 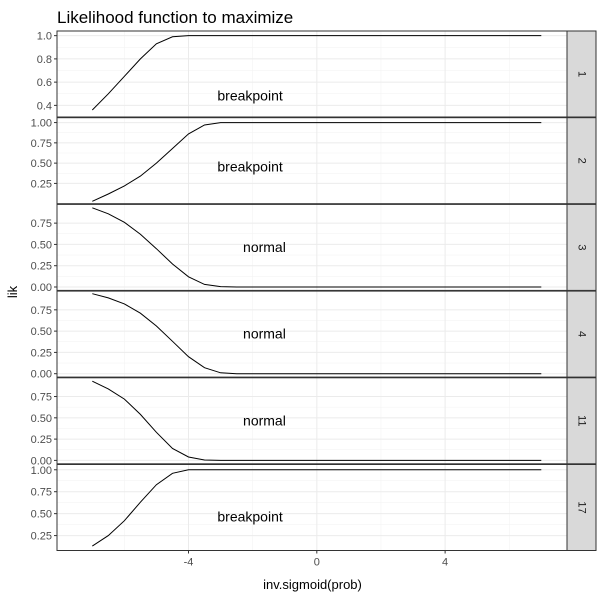 I want to click on x-tick-label: -4, so click(x=189, y=563).